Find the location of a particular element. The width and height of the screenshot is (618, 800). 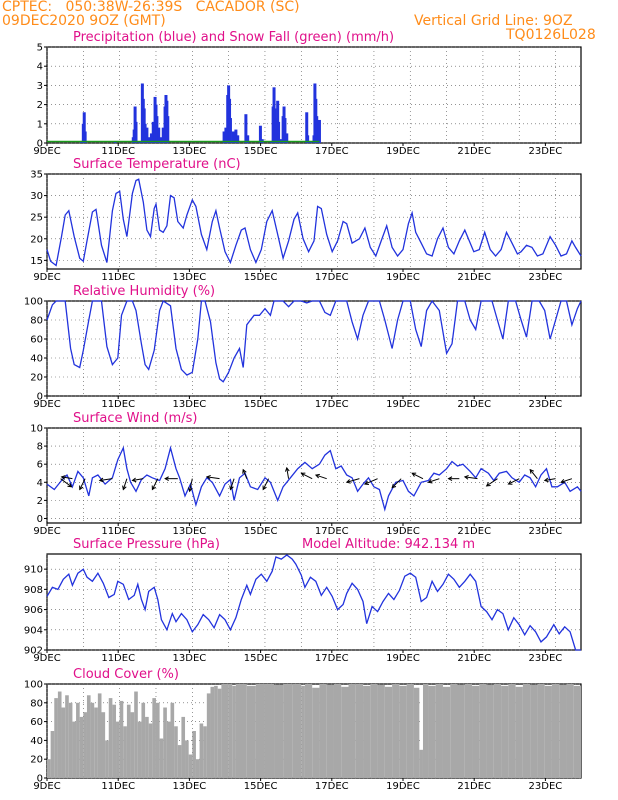

y-tick-label: 15 is located at coordinates (36, 261).